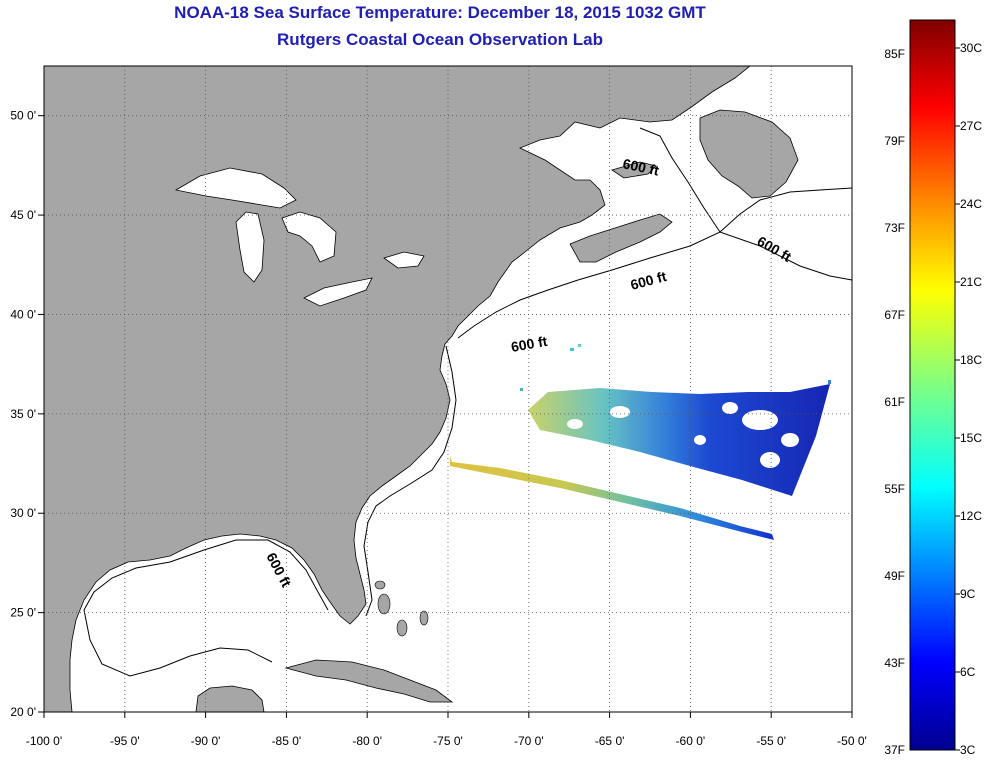  What do you see at coordinates (23, 613) in the screenshot?
I see `lat-tick-label: 25 0'` at bounding box center [23, 613].